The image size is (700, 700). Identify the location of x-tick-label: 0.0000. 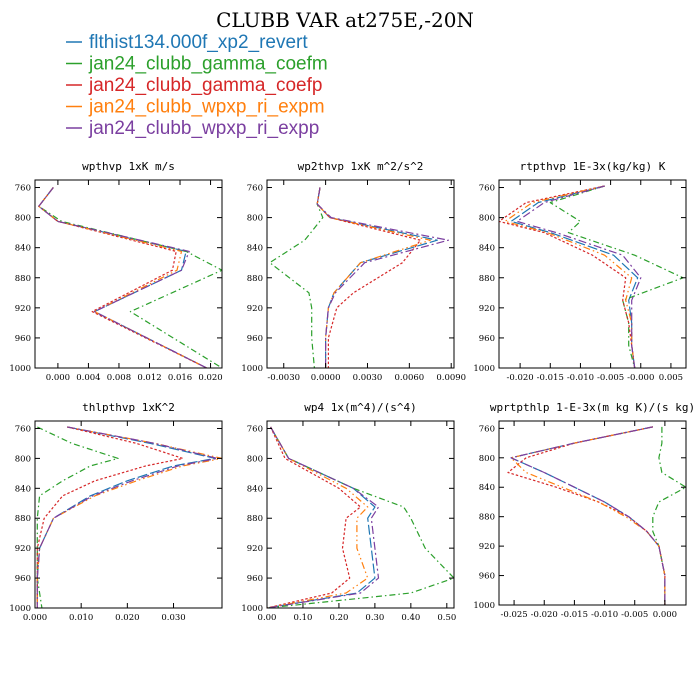
(326, 378).